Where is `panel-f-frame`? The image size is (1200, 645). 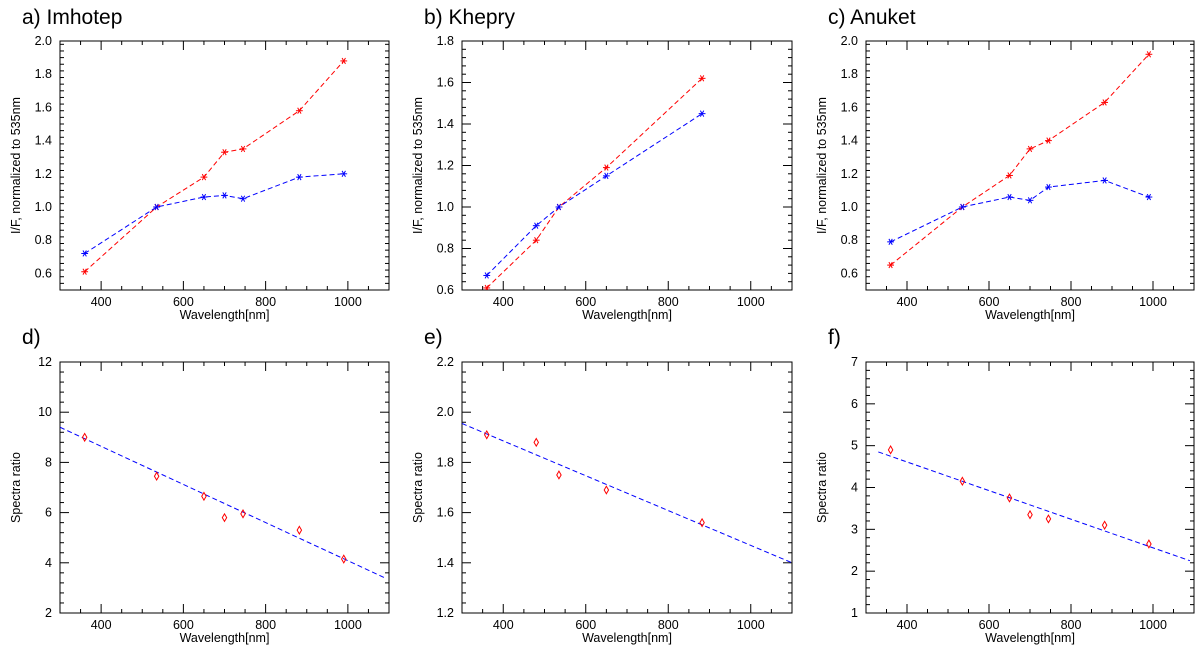 panel-f-frame is located at coordinates (1030, 487).